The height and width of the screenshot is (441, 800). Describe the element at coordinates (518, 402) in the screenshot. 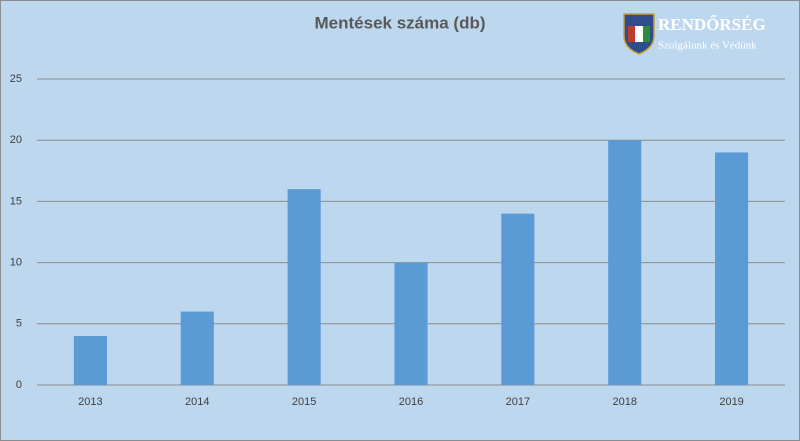

I see `x-tick-label: 2017` at that location.